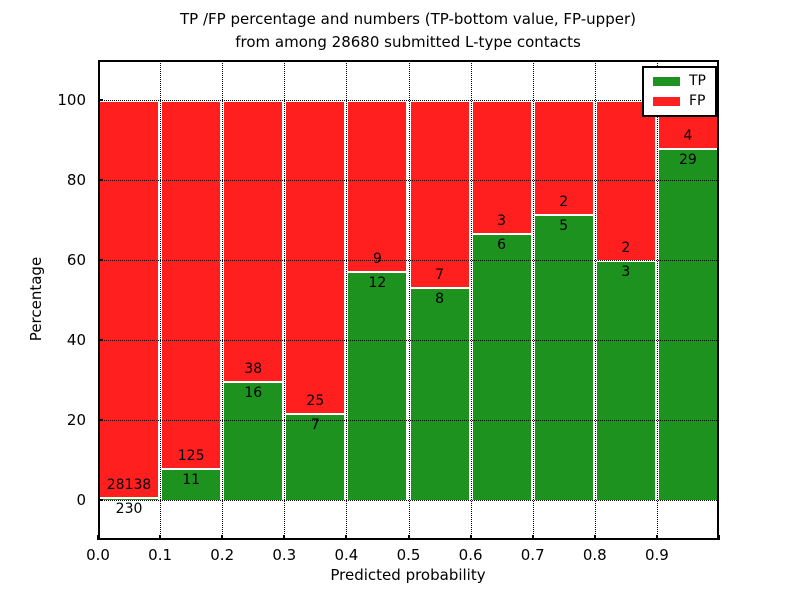 The image size is (800, 600). What do you see at coordinates (666, 81) in the screenshot?
I see `tp-color-swatch` at bounding box center [666, 81].